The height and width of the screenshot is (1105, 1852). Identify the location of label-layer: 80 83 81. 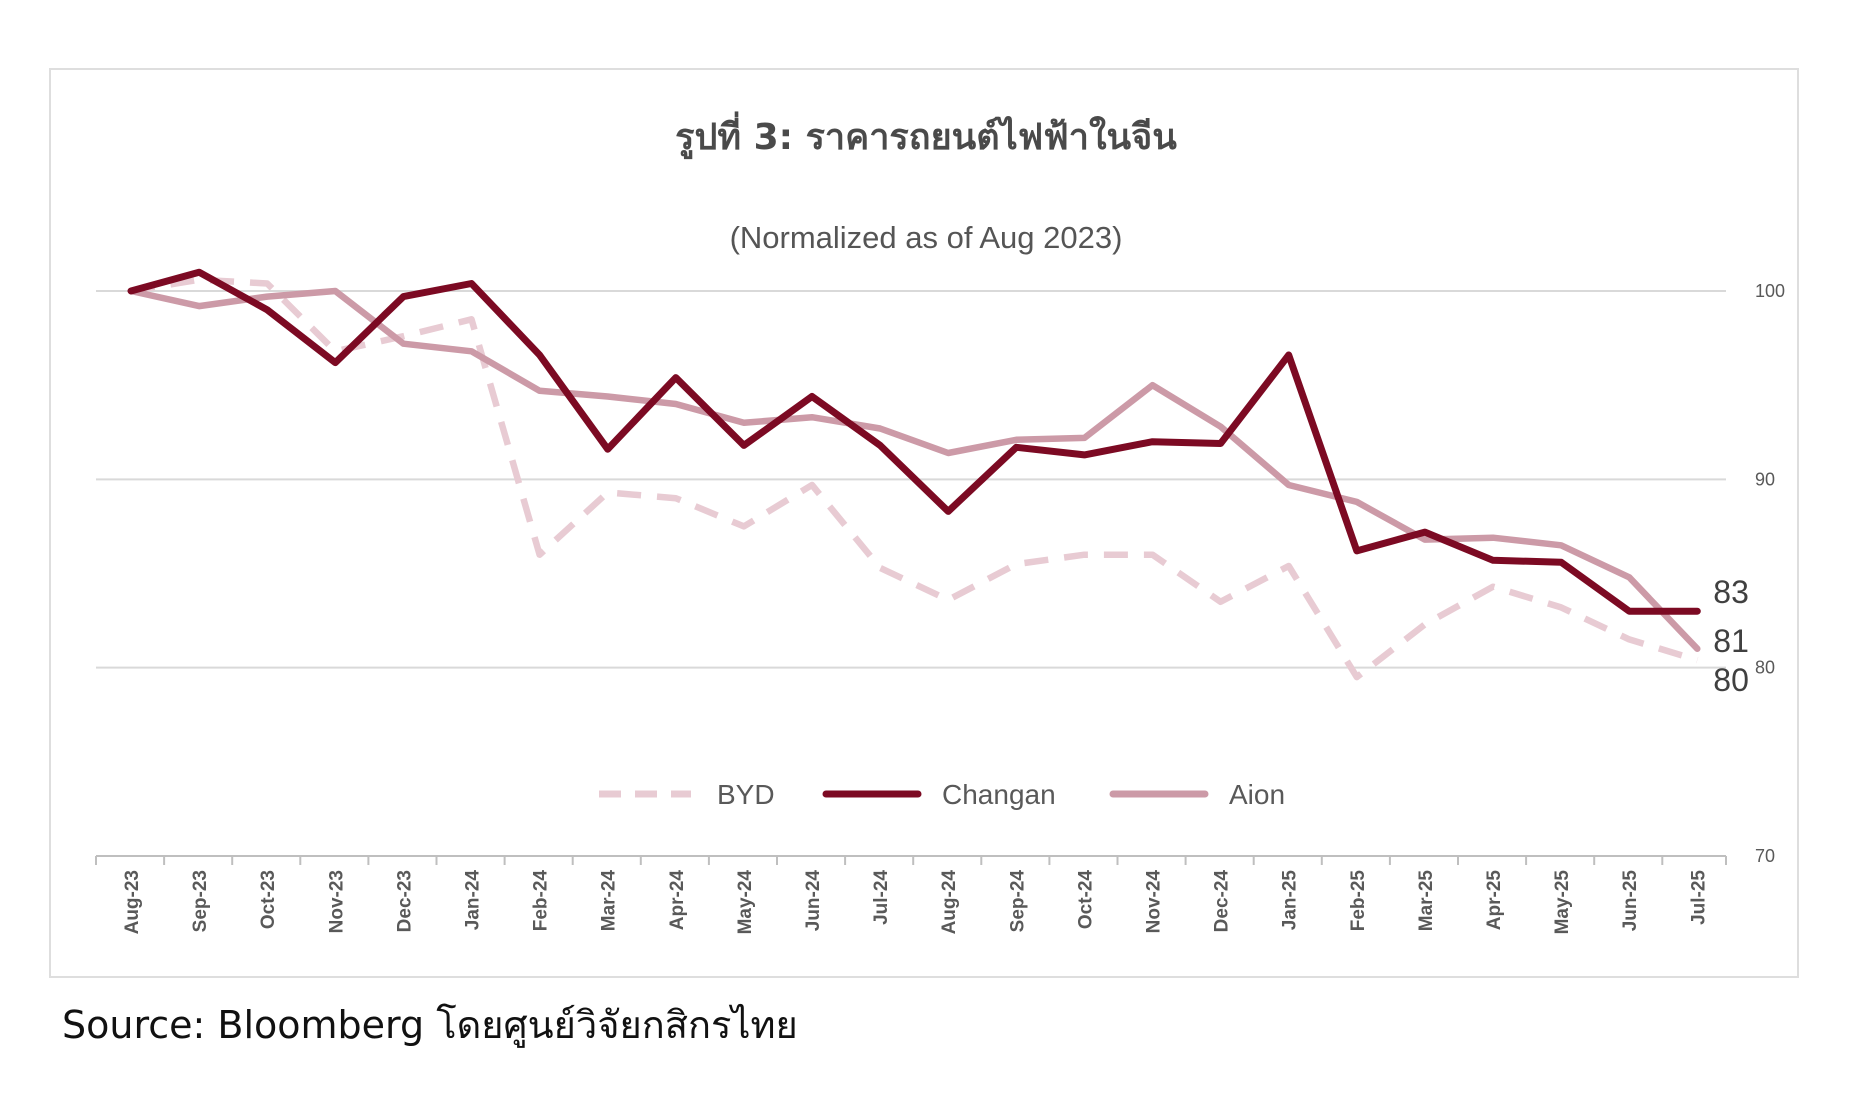
(1731, 636).